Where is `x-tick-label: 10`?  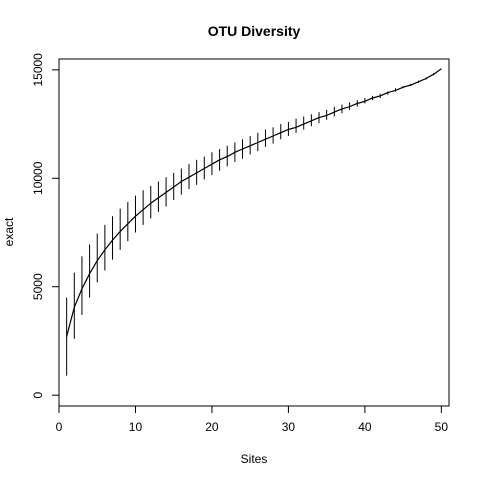
x-tick-label: 10 is located at coordinates (136, 427).